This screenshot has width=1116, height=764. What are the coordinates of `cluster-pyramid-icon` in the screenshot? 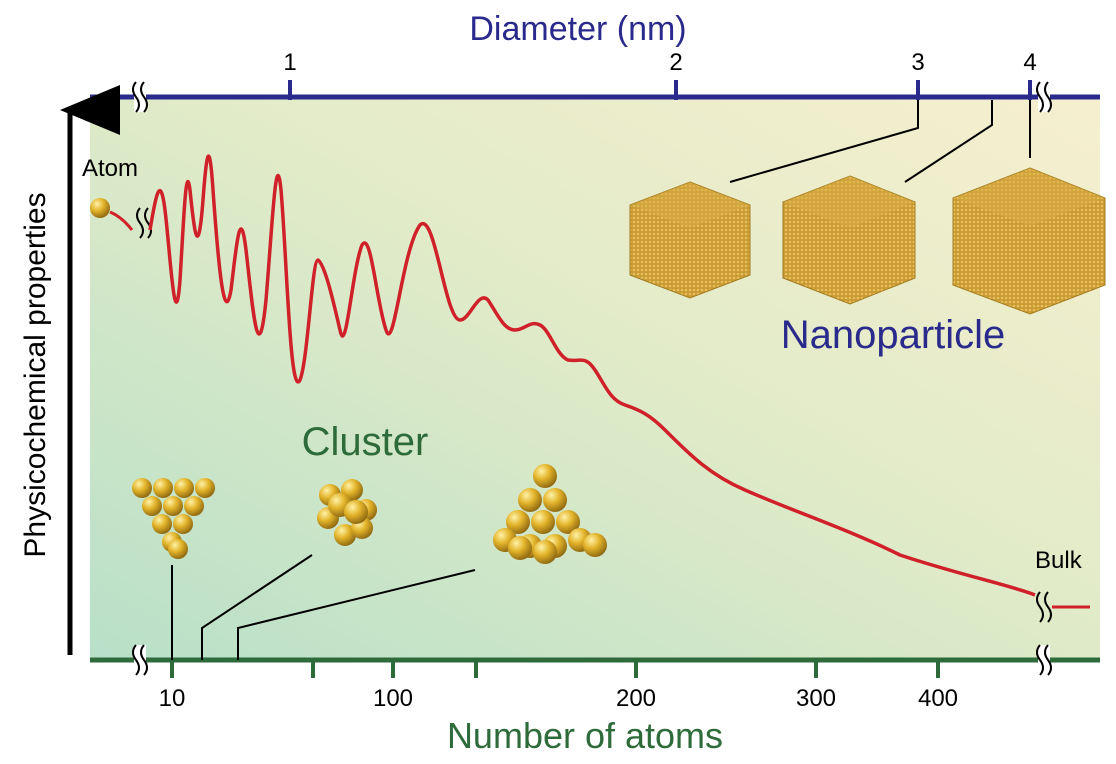 It's located at (550, 514).